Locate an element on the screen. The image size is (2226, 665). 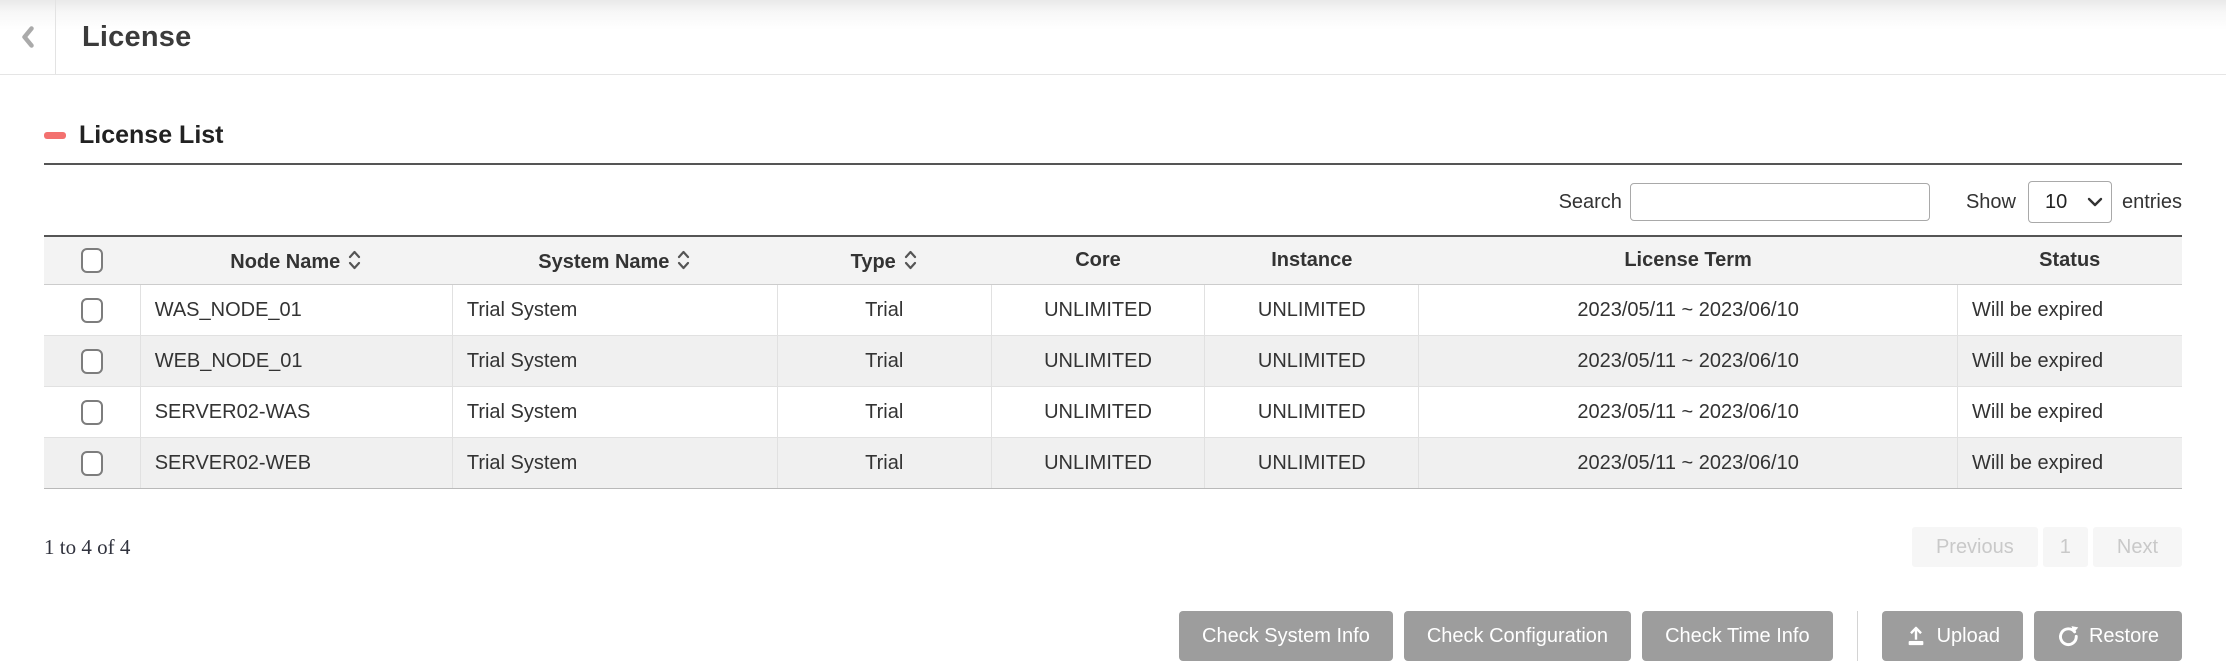
column-header-status: Status is located at coordinates (2069, 260).